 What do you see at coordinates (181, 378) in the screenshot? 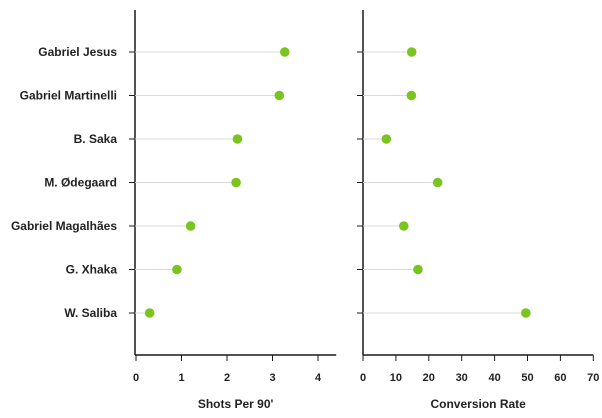
I see `x-tick-label: 1` at bounding box center [181, 378].